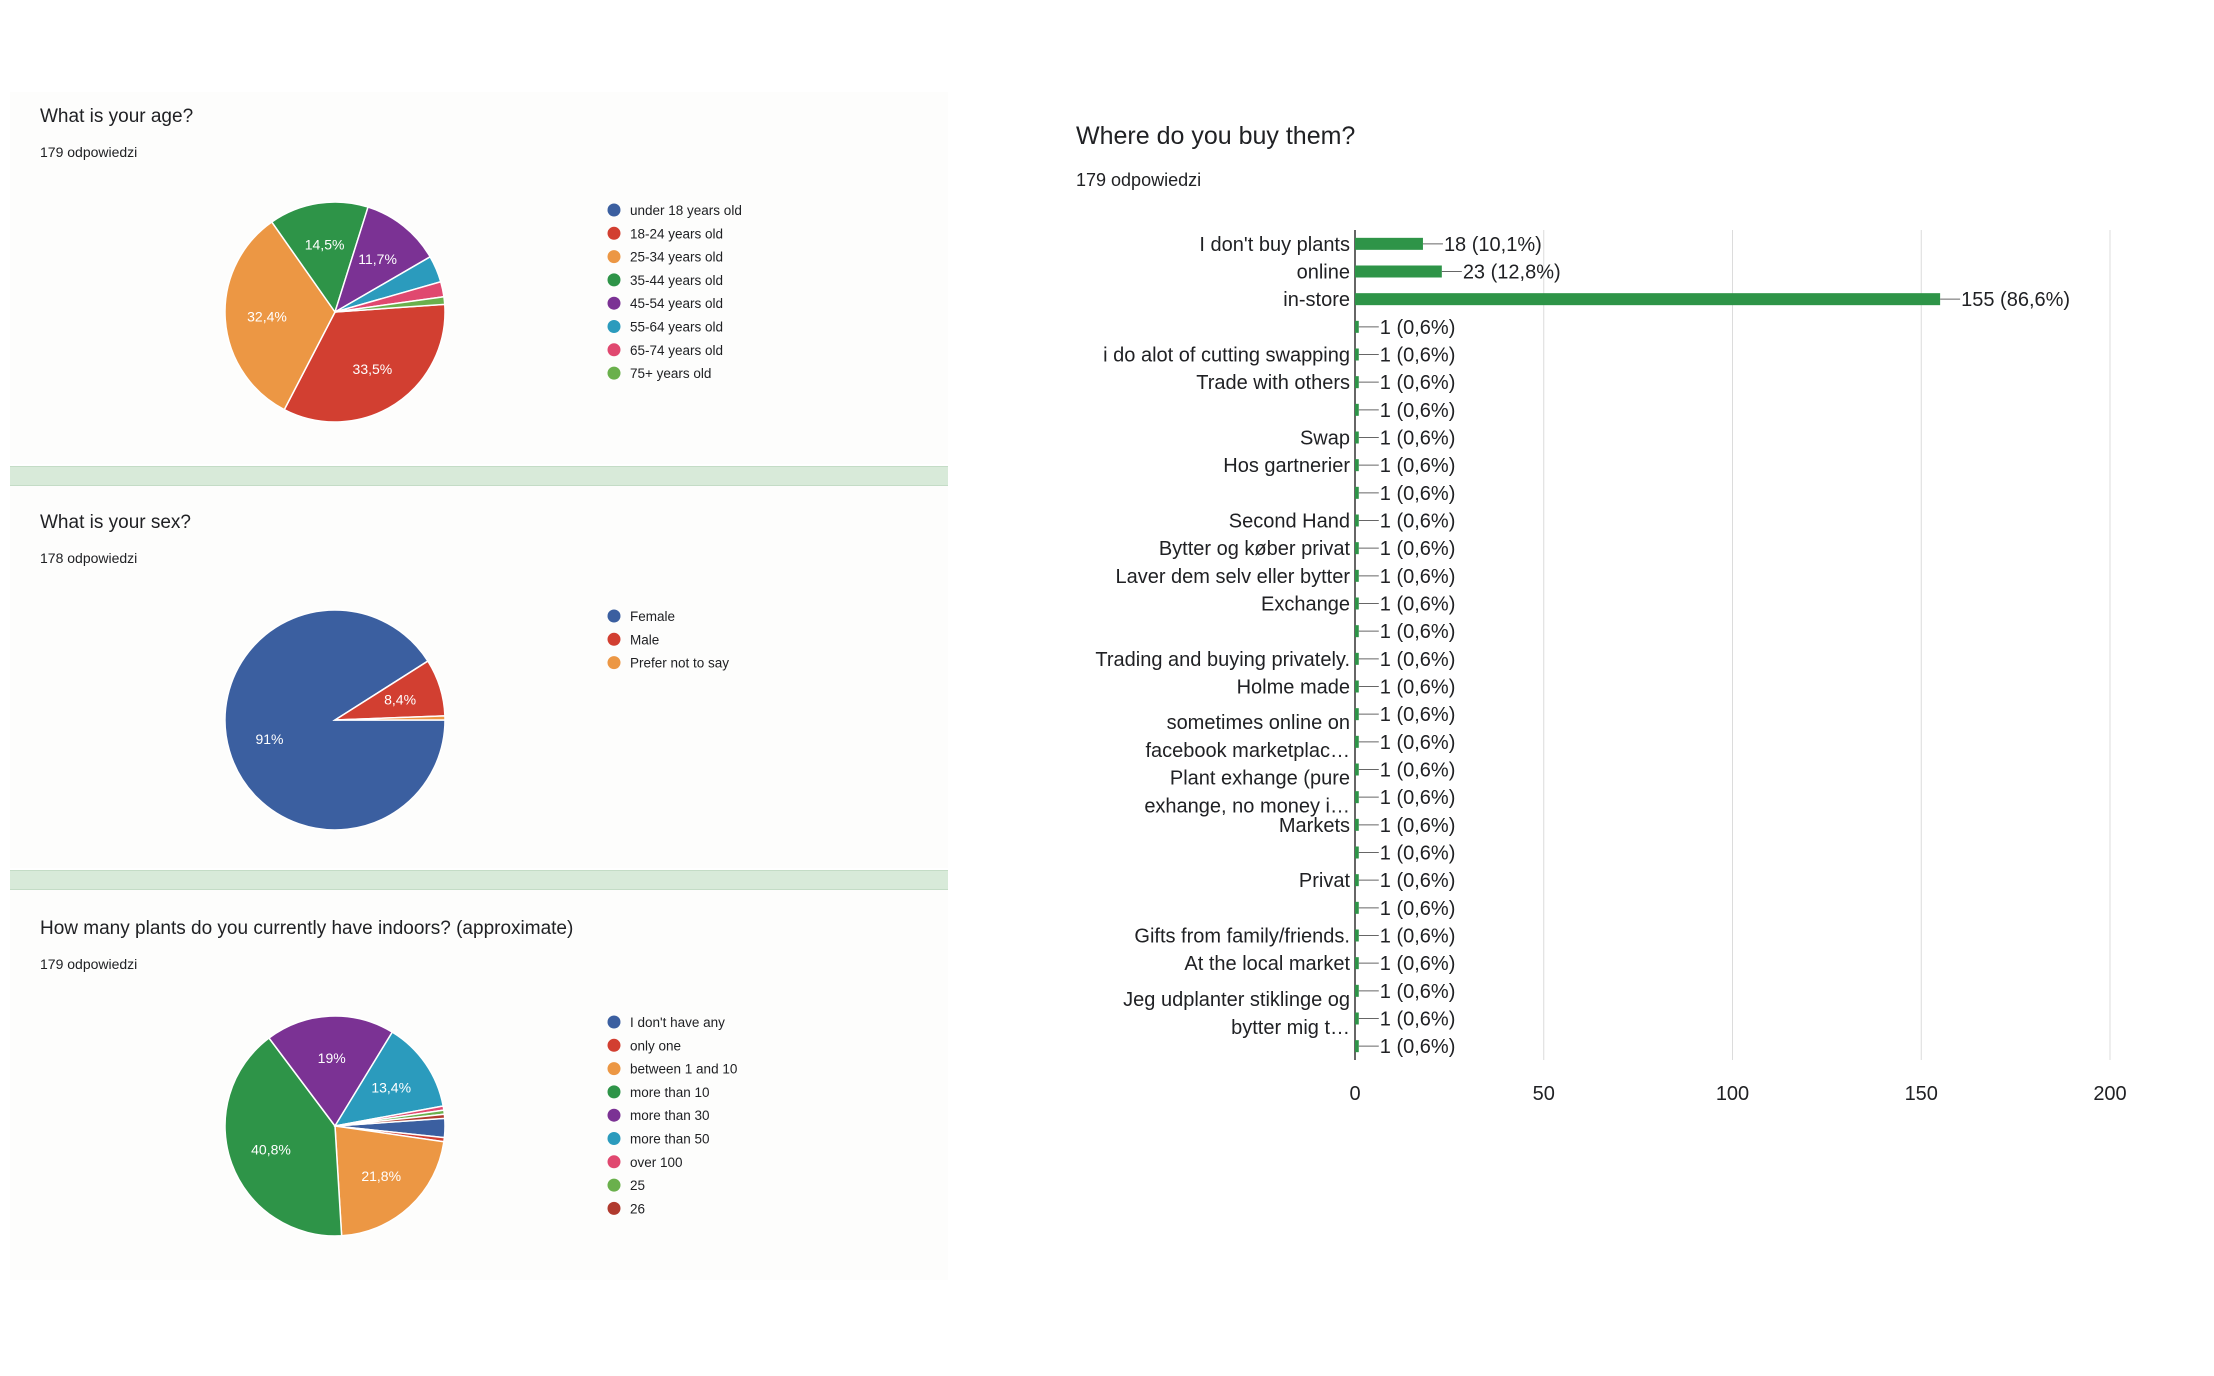  What do you see at coordinates (1139, 180) in the screenshot?
I see `bar-chart-response-count: 179 odpowiedzi` at bounding box center [1139, 180].